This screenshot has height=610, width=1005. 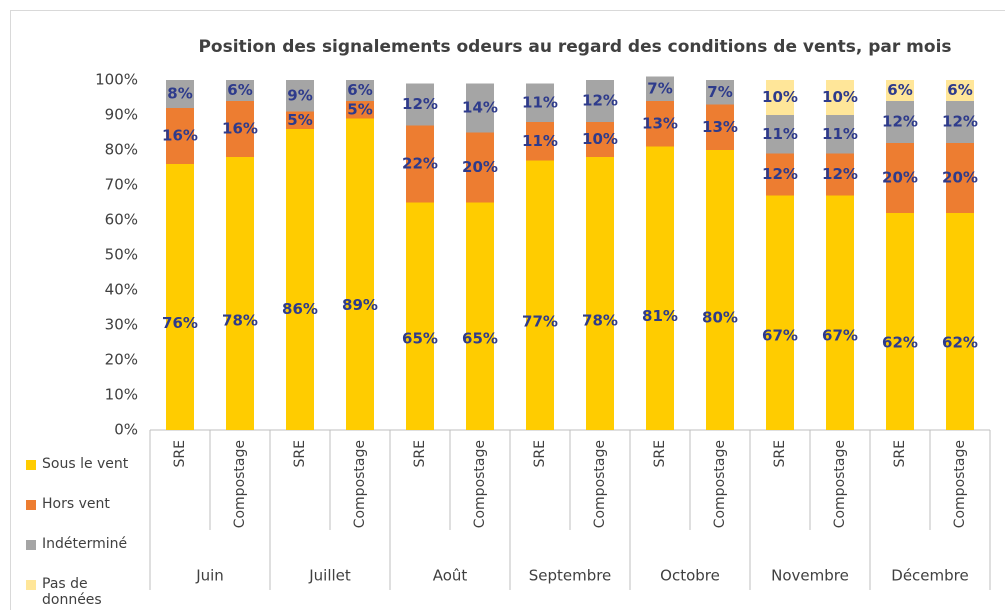 What do you see at coordinates (570, 576) in the screenshot?
I see `group-label: Septembre` at bounding box center [570, 576].